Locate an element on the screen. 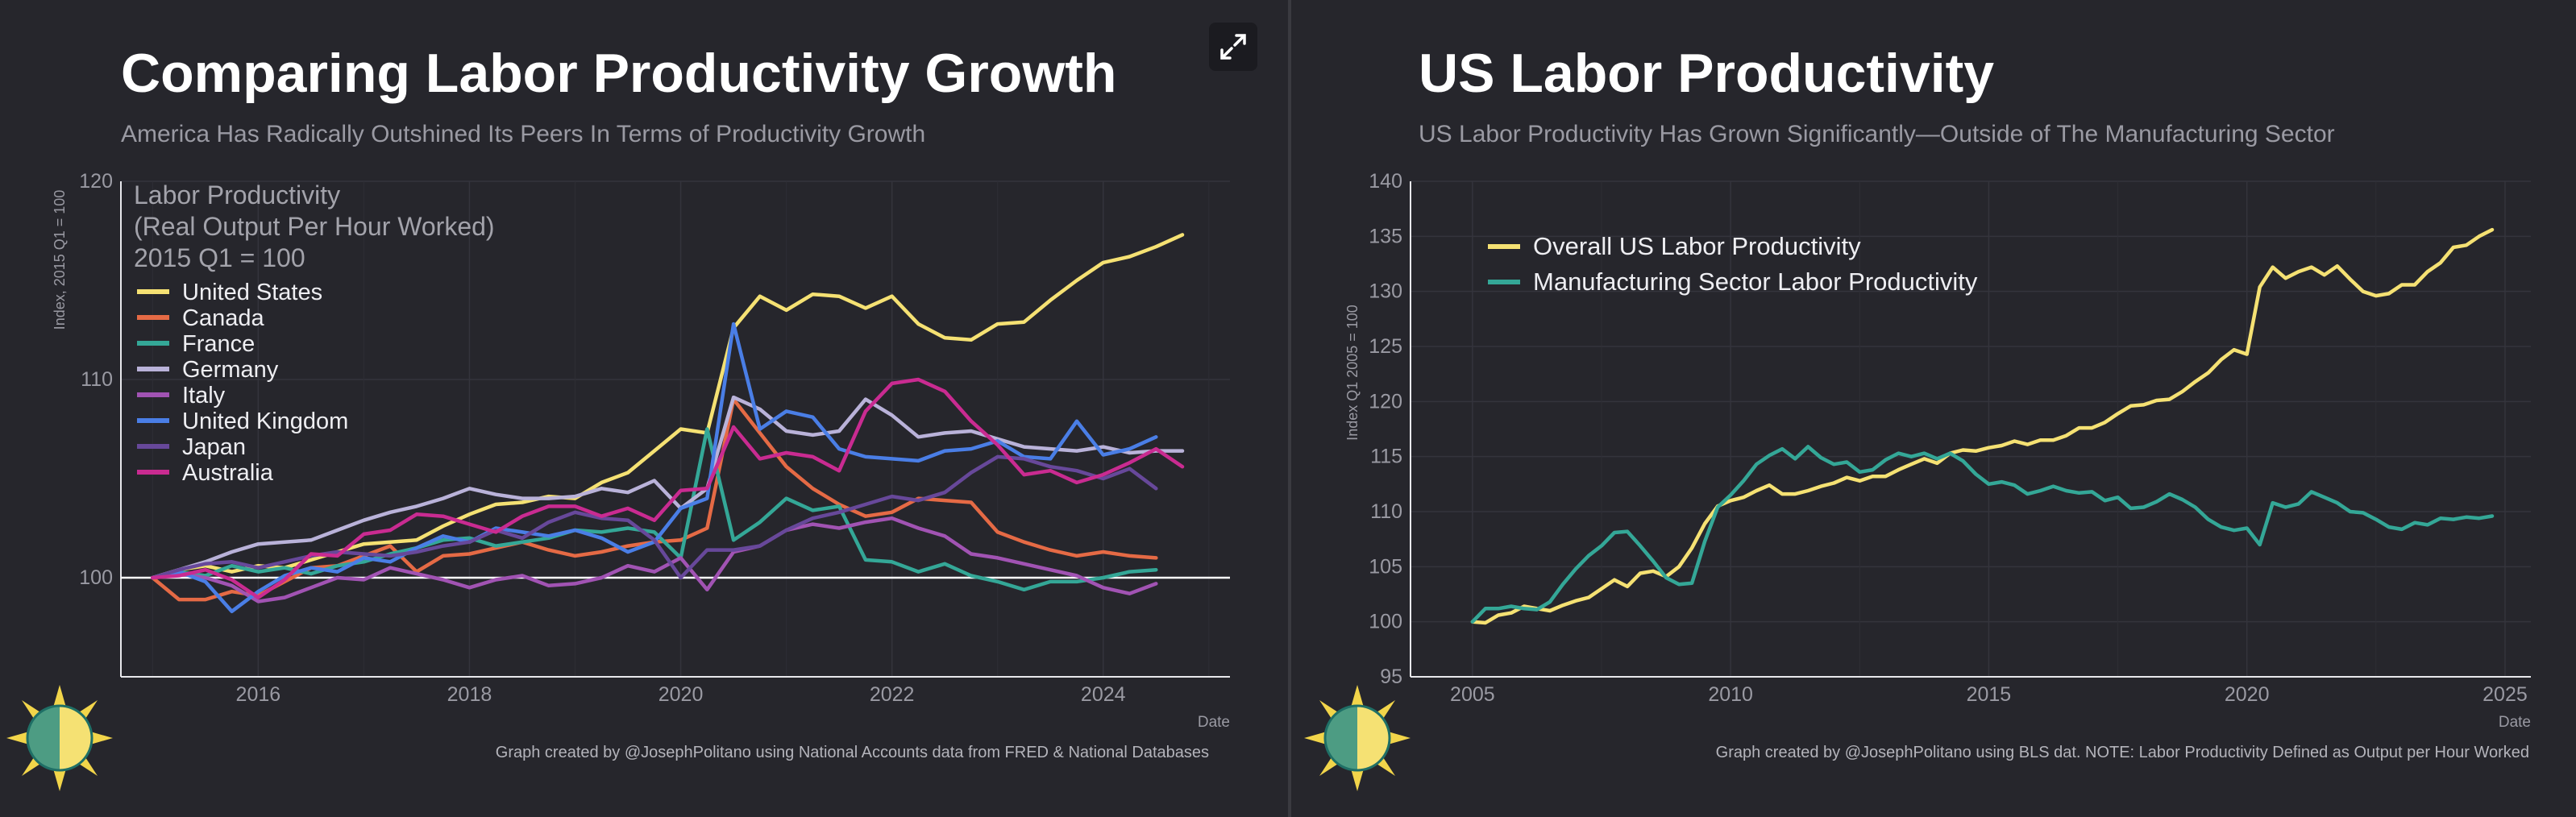 The height and width of the screenshot is (817, 2576). y-tick-label: 140 is located at coordinates (1385, 181).